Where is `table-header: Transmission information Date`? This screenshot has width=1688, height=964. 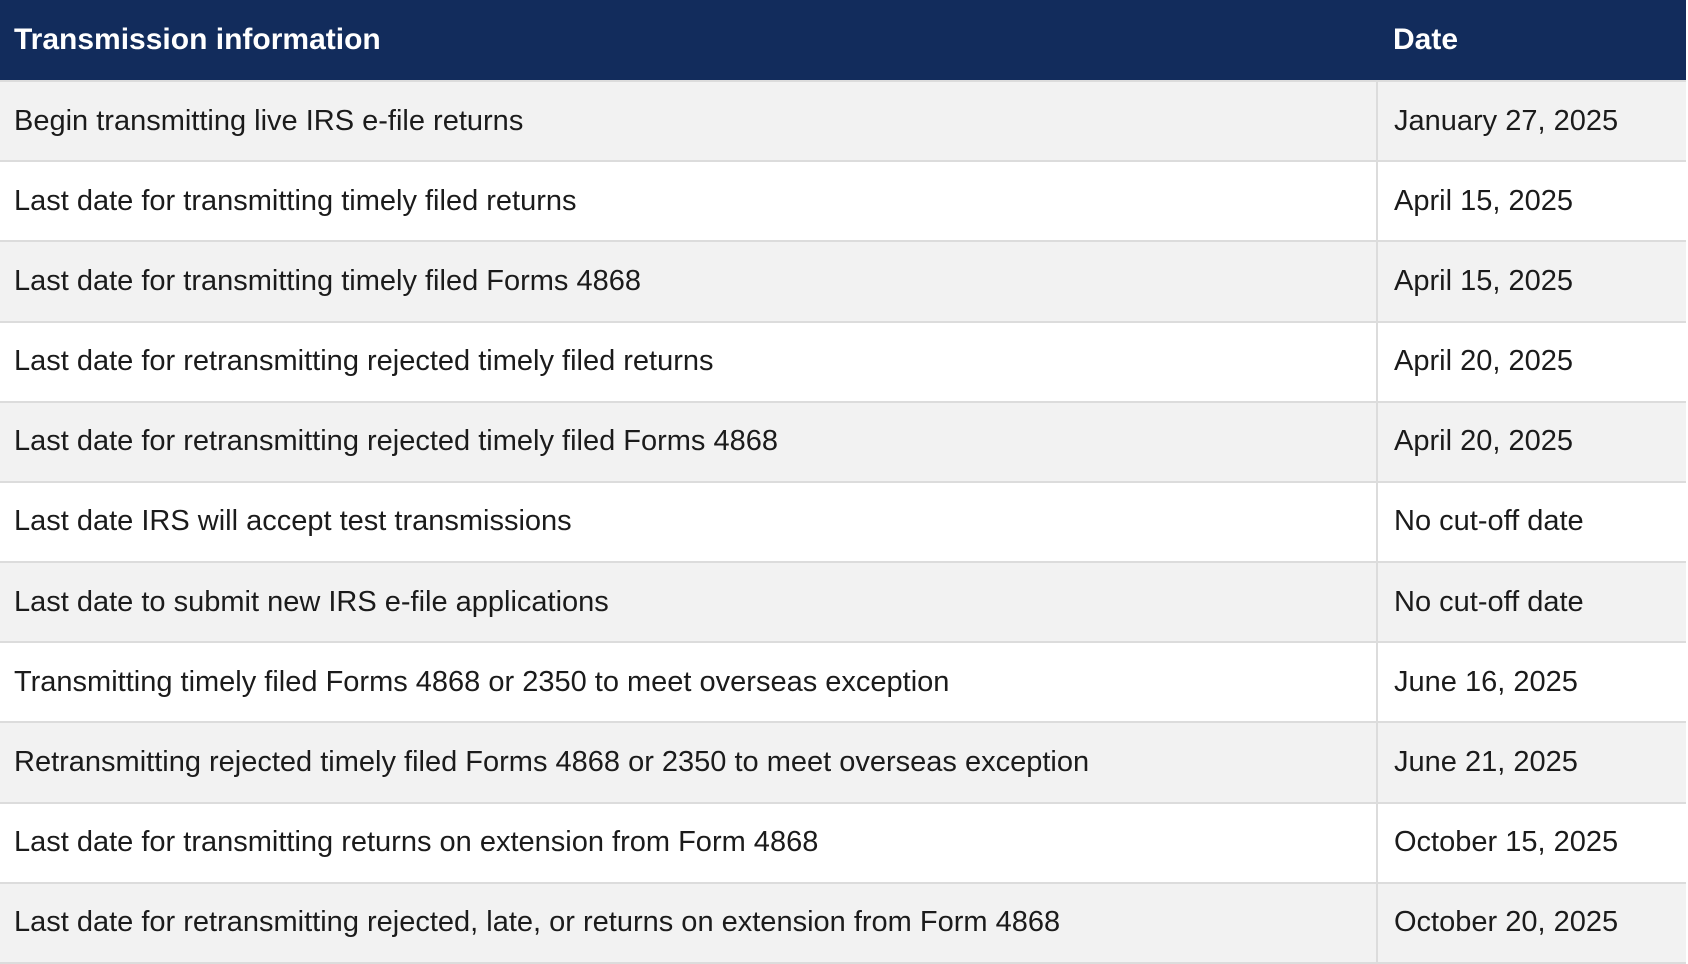
table-header: Transmission information Date is located at coordinates (843, 40).